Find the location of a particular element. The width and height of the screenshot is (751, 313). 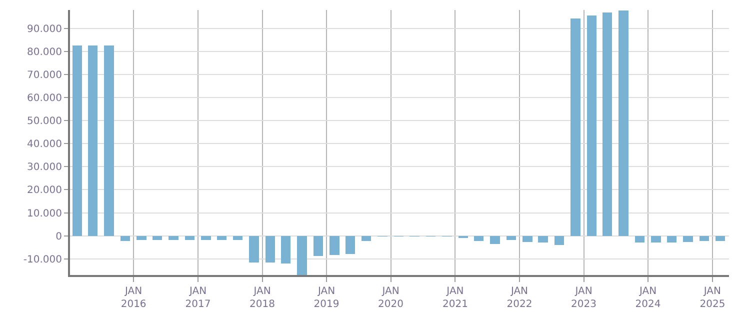

x-tick-label: JAN 2018 is located at coordinates (262, 298).